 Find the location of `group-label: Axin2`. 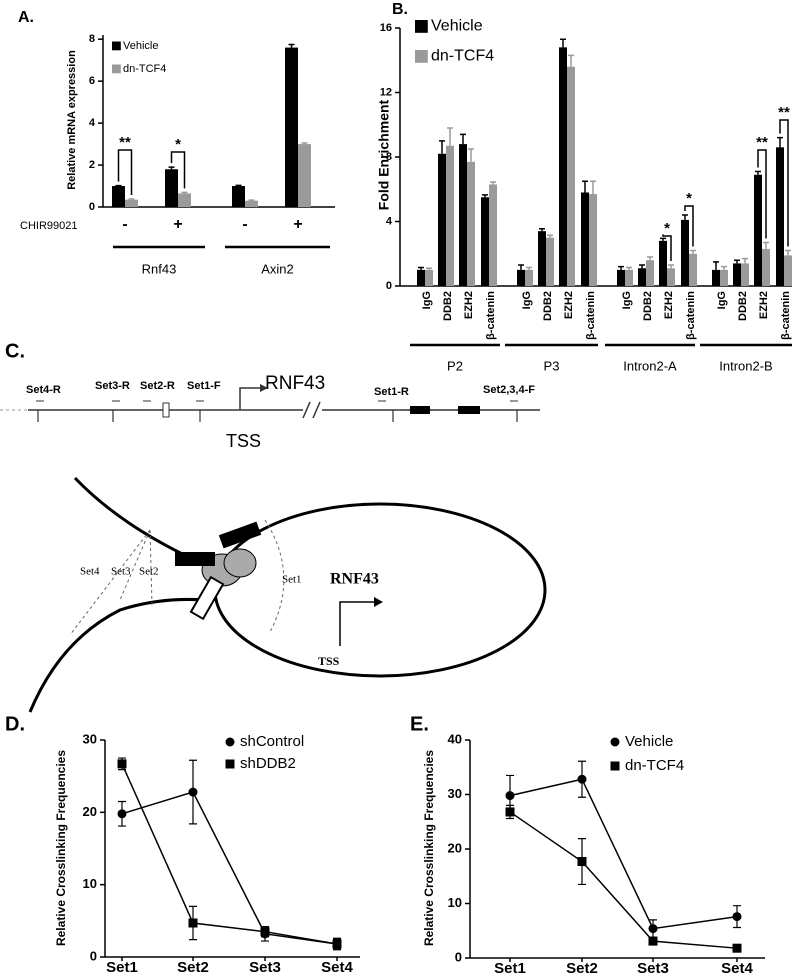

group-label: Axin2 is located at coordinates (277, 268).